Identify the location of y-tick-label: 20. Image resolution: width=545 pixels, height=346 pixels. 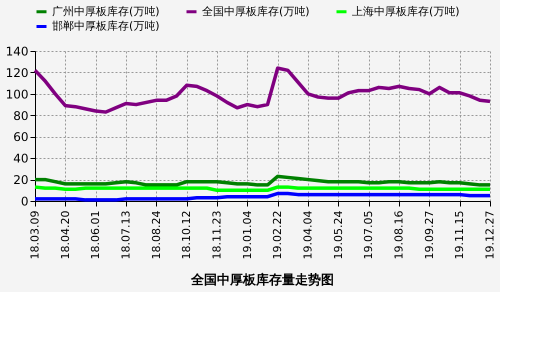
(20, 180).